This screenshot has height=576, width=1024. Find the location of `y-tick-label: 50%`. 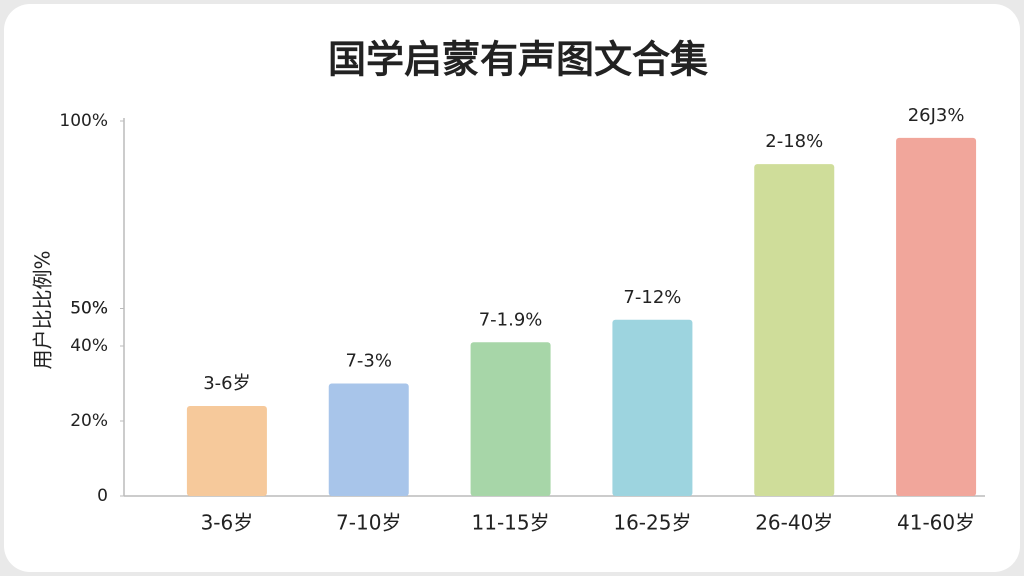

y-tick-label: 50% is located at coordinates (89, 309).